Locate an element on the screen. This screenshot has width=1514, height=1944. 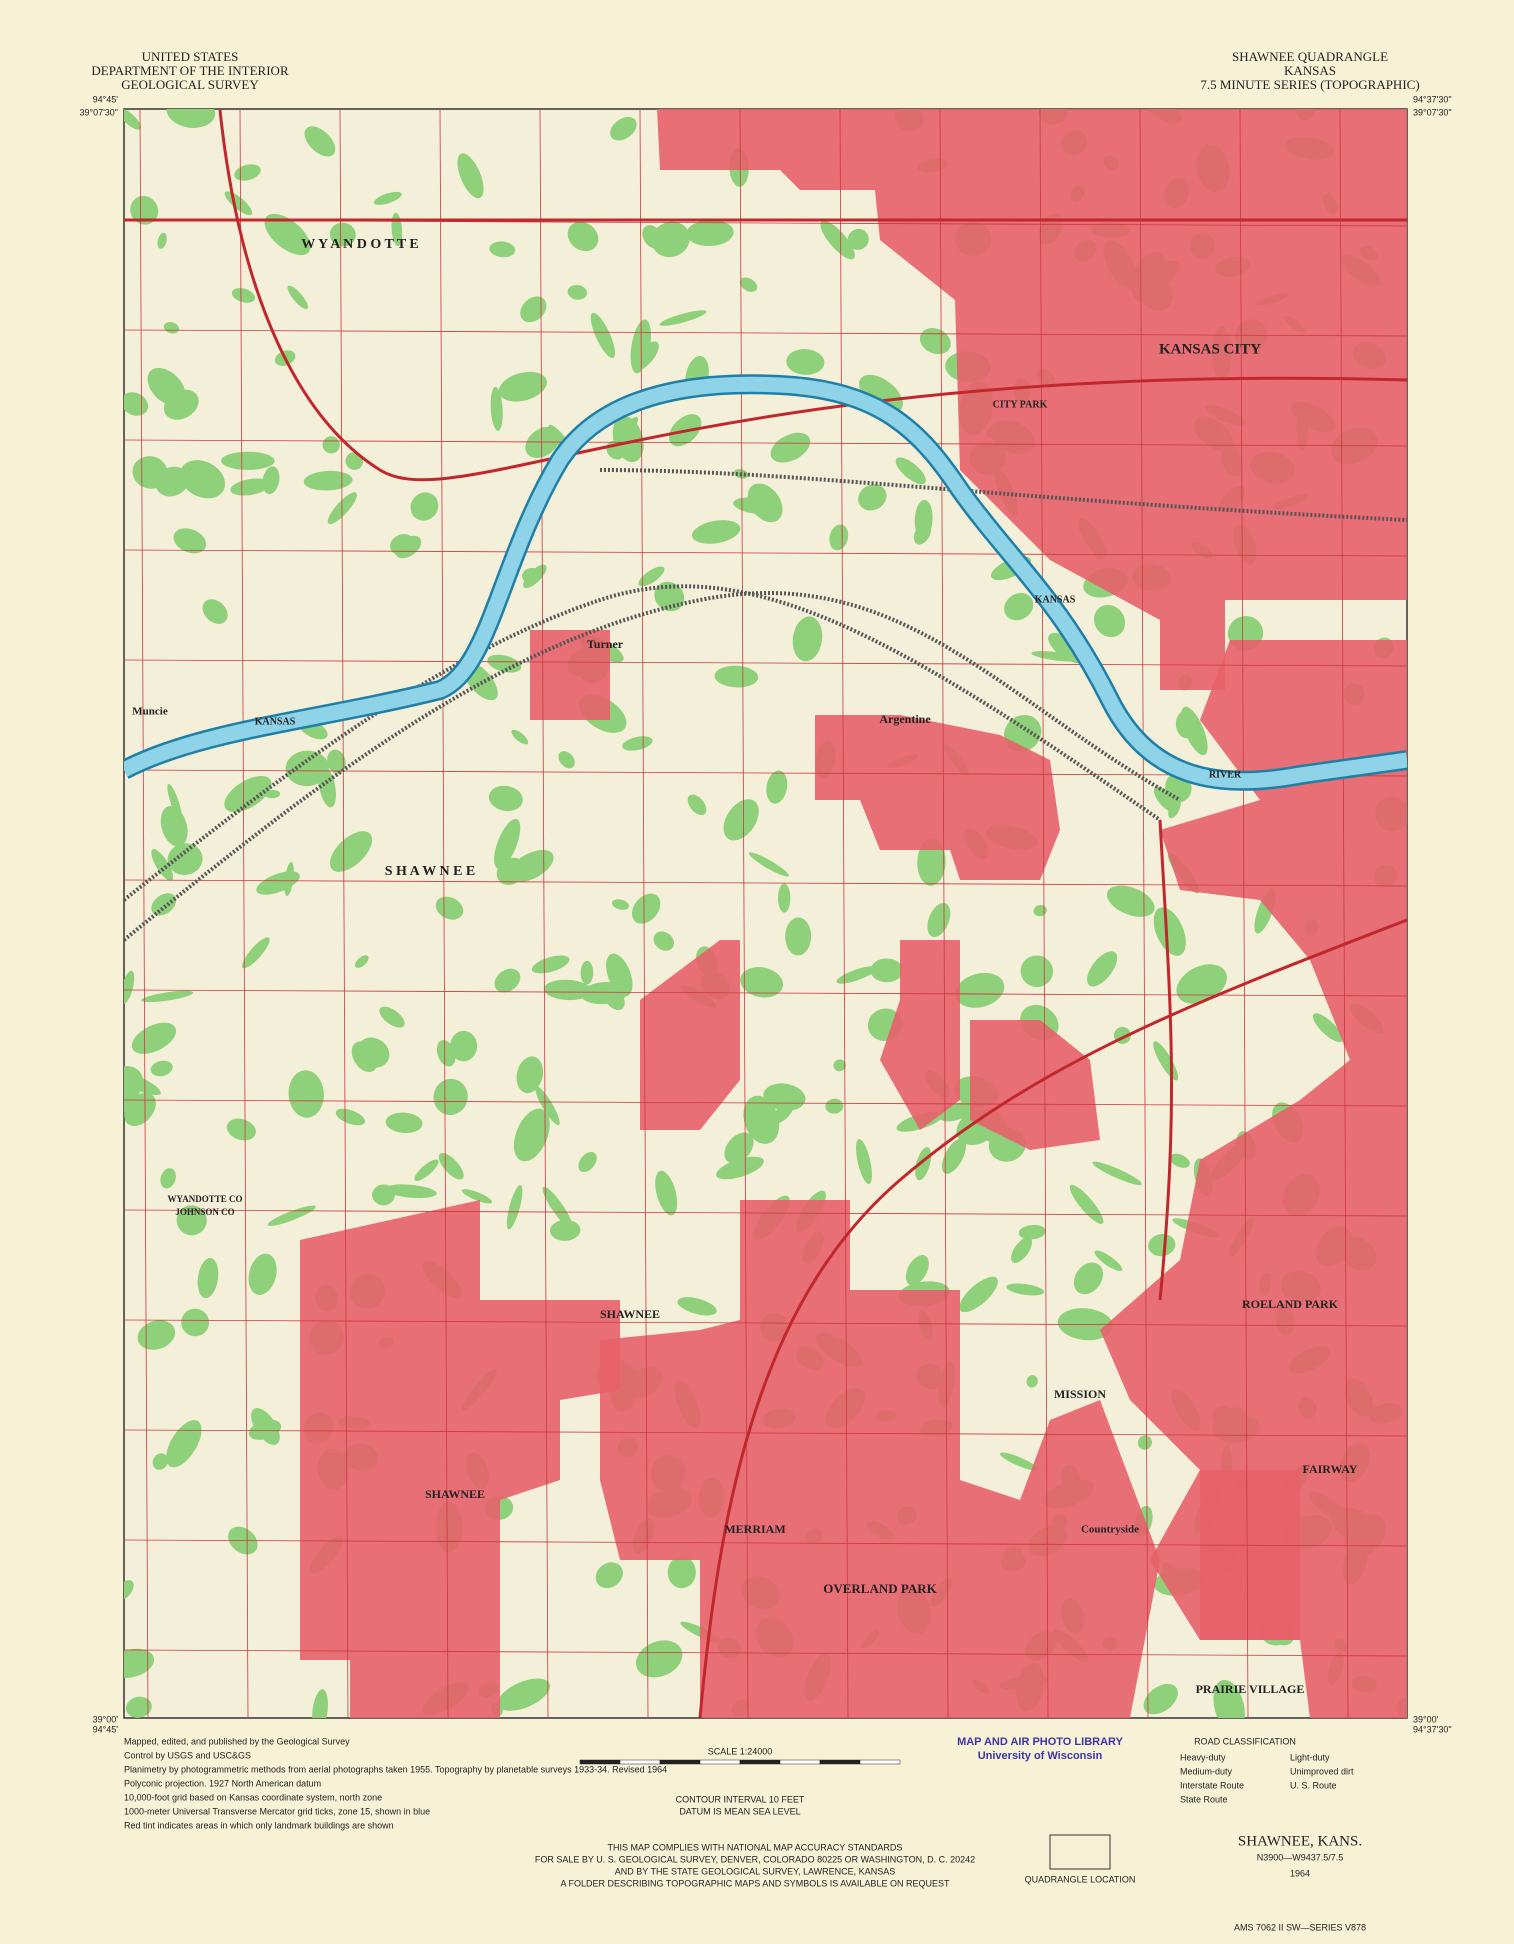
place-label: OVERLAND PARK is located at coordinates (880, 1588).